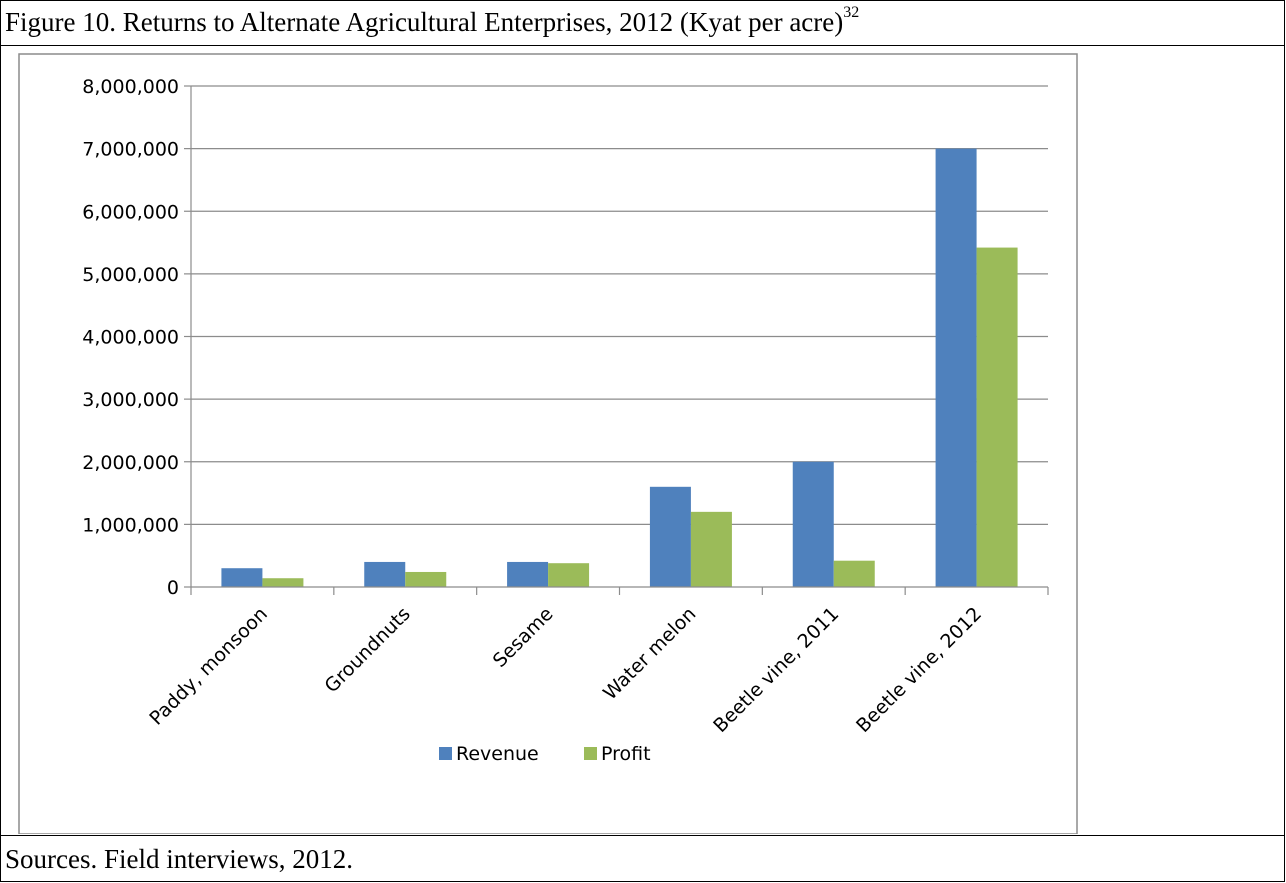  I want to click on y-tick-label: 6,000,000, so click(130, 212).